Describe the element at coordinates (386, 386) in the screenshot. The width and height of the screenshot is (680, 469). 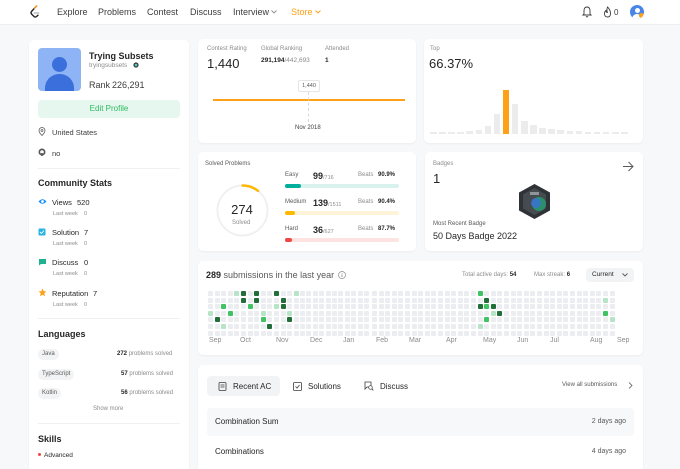
I see `tab-discuss: Discuss` at that location.